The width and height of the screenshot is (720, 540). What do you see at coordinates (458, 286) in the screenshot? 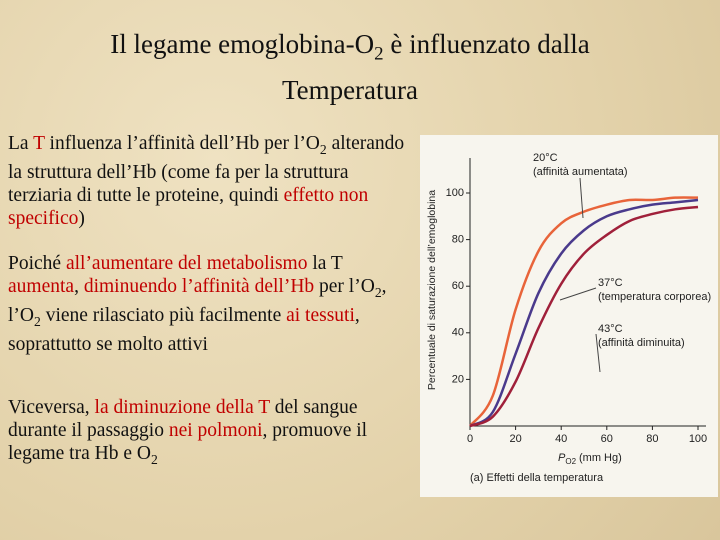
I see `y-tick-label: 60` at bounding box center [458, 286].